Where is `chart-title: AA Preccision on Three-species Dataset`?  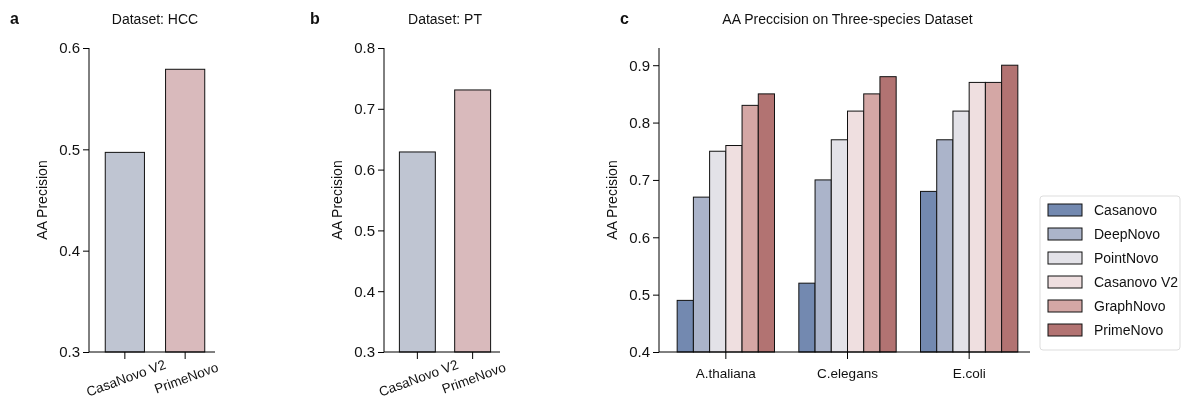 chart-title: AA Preccision on Three-species Dataset is located at coordinates (847, 19).